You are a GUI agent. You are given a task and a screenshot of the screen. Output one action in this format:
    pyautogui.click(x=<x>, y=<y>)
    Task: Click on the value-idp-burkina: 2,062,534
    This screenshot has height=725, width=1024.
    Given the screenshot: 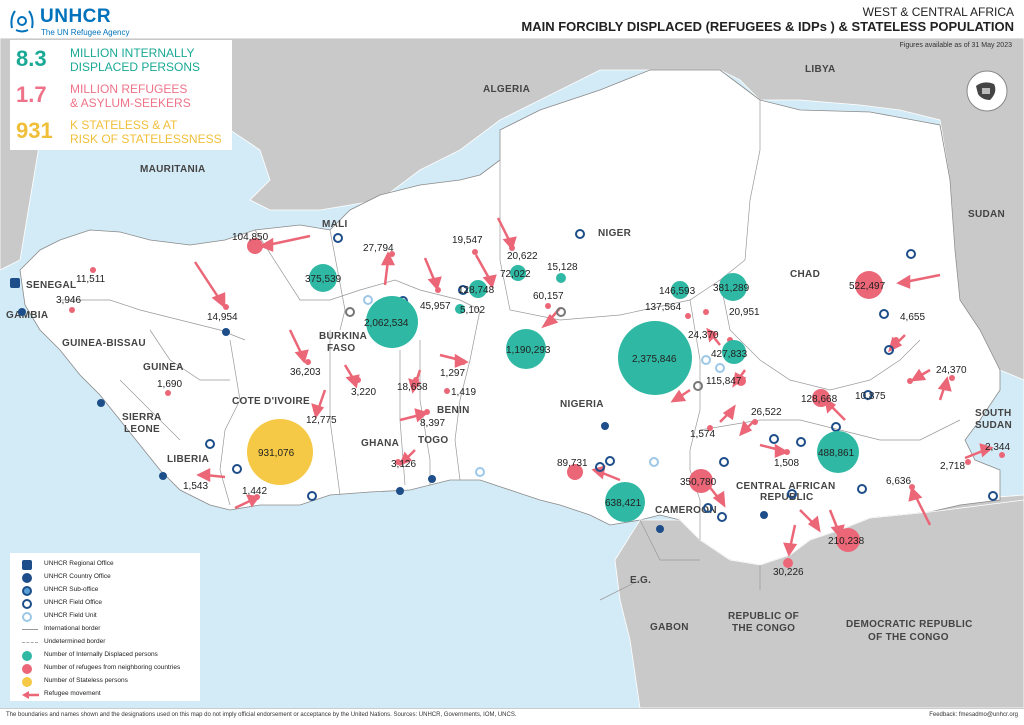 What is the action you would take?
    pyautogui.click(x=386, y=323)
    